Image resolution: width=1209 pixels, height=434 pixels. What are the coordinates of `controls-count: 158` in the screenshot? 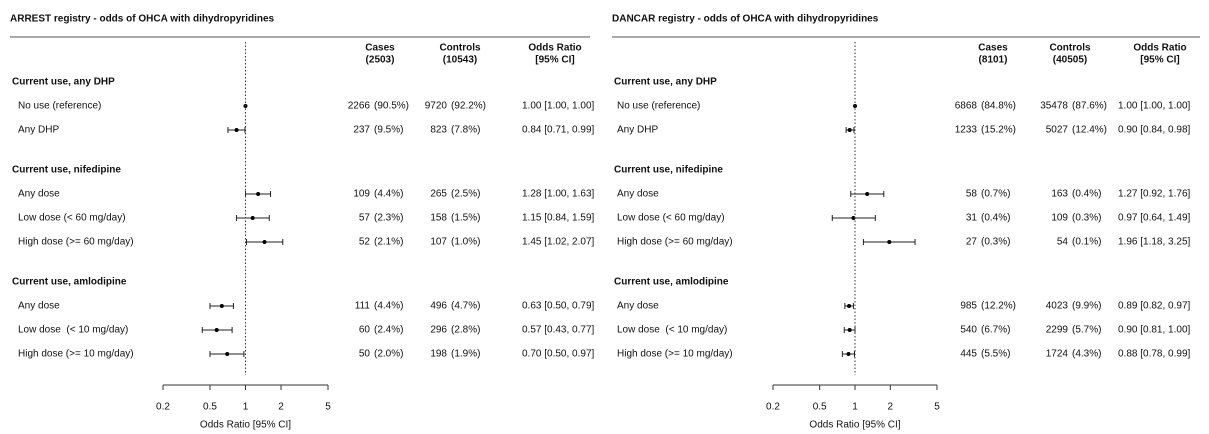 It's located at (438, 218).